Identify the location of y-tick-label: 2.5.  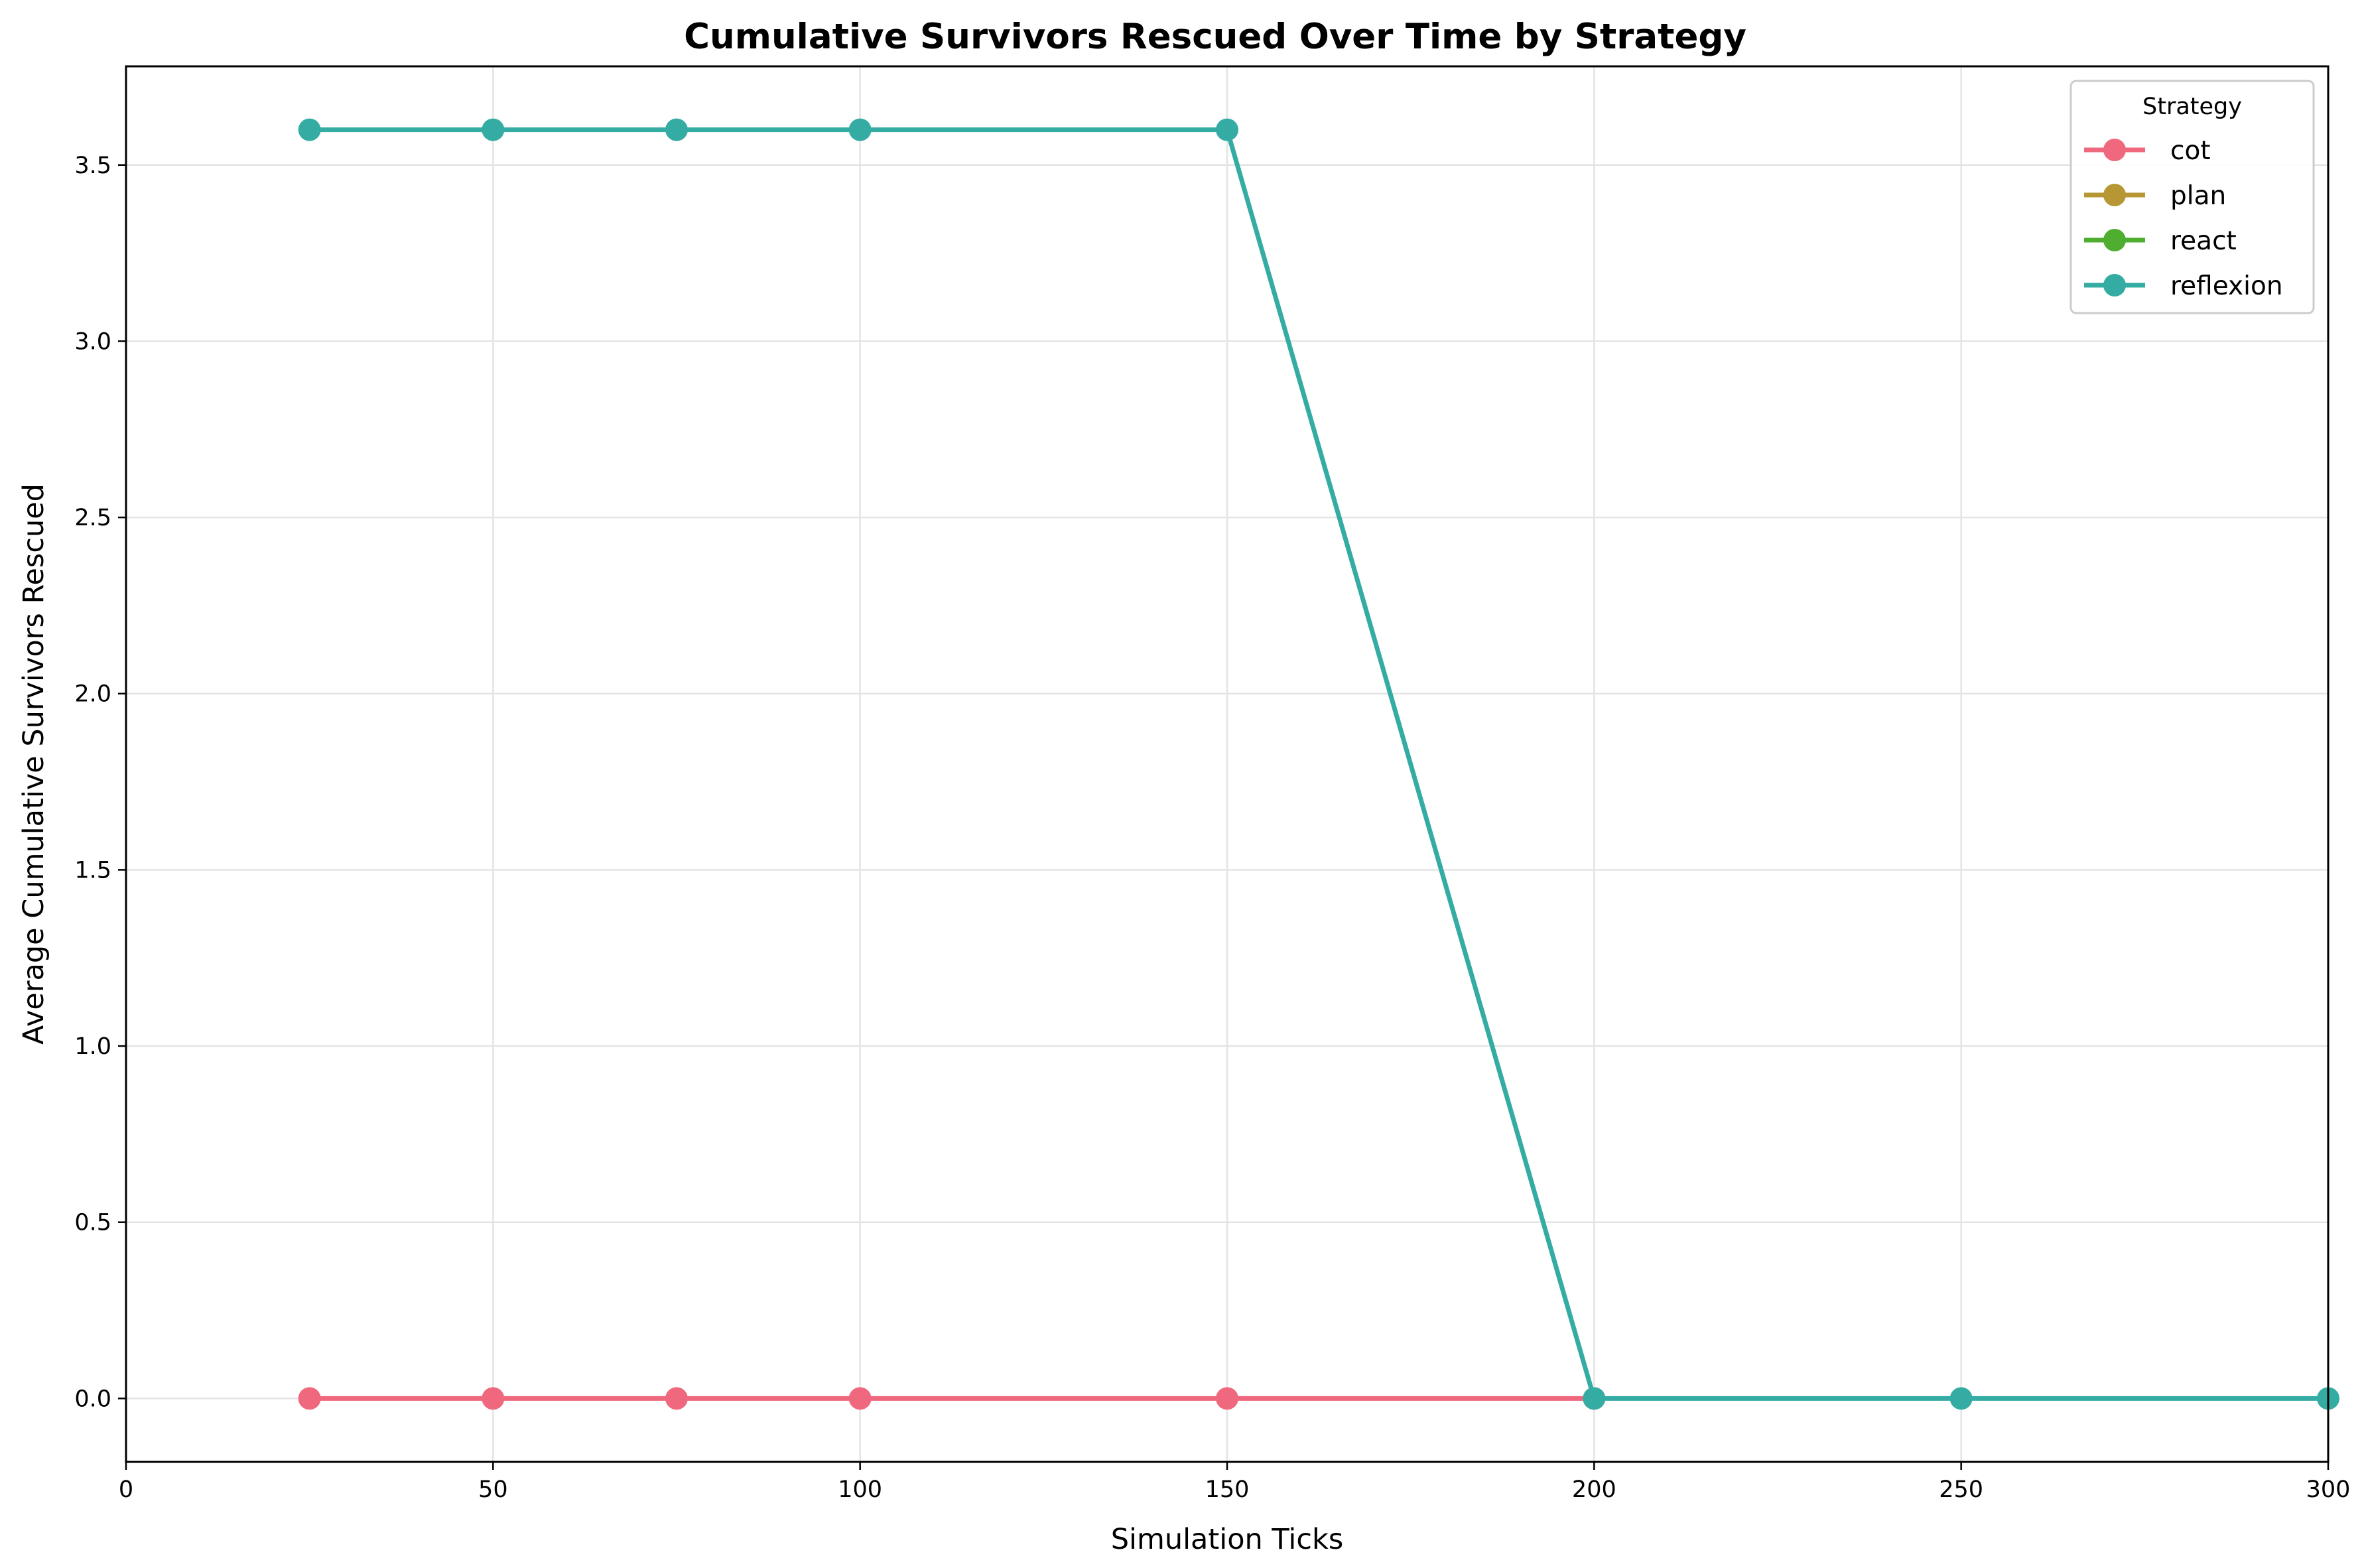
(92, 518).